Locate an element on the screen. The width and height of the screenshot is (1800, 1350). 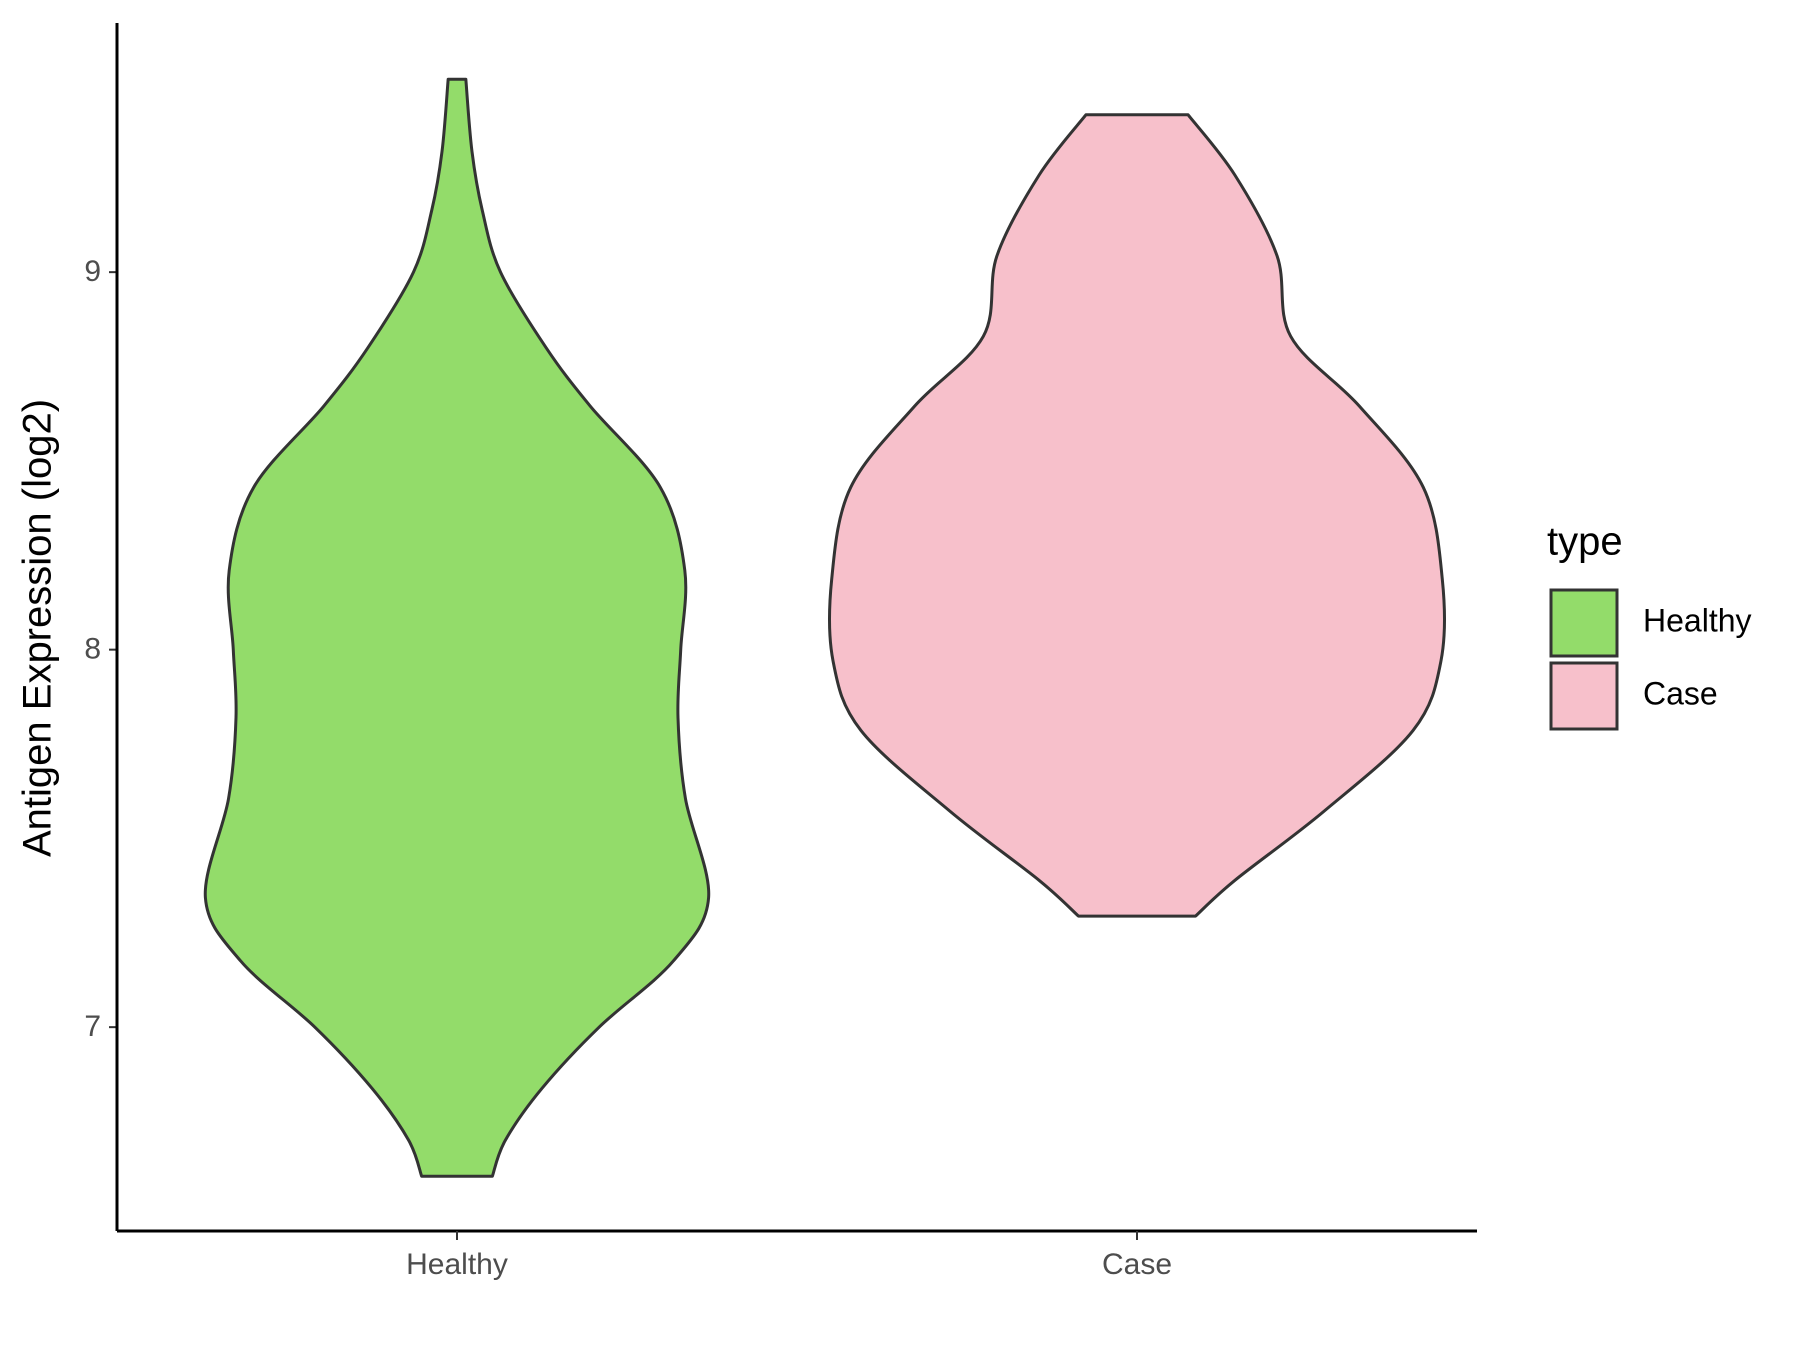
y-axis-title: Antigen Expression (log2) is located at coordinates (38, 628).